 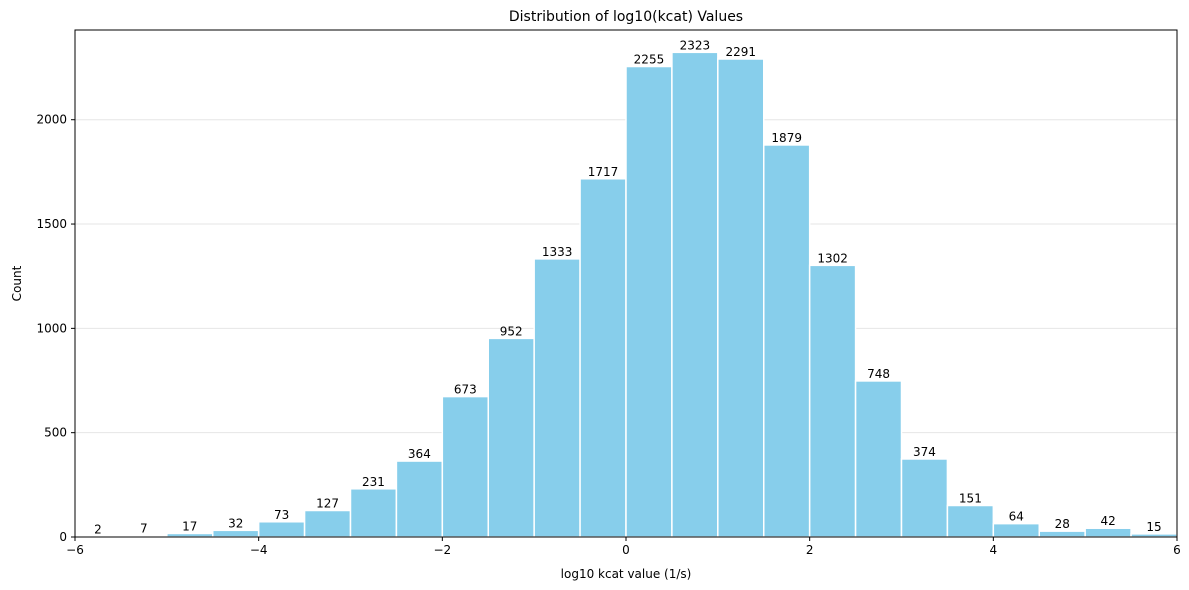 What do you see at coordinates (442, 550) in the screenshot?
I see `x-tick-label: −2` at bounding box center [442, 550].